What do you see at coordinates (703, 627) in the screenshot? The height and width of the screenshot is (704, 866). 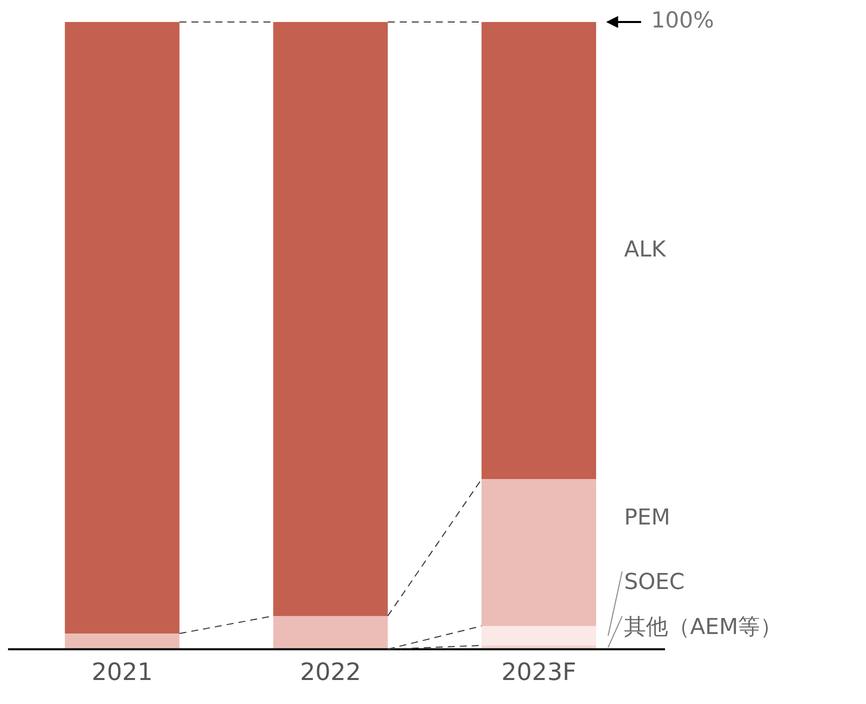 I see `series-label: 其他（AEM等）` at bounding box center [703, 627].